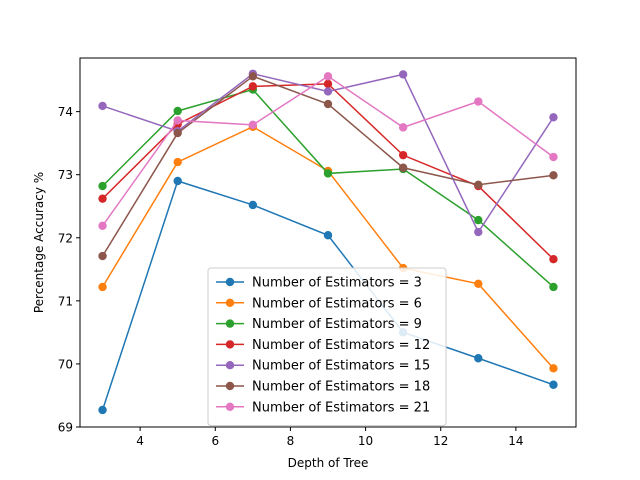 This screenshot has width=640, height=480. I want to click on legend-entry-label: Number of Estimators = 15, so click(341, 366).